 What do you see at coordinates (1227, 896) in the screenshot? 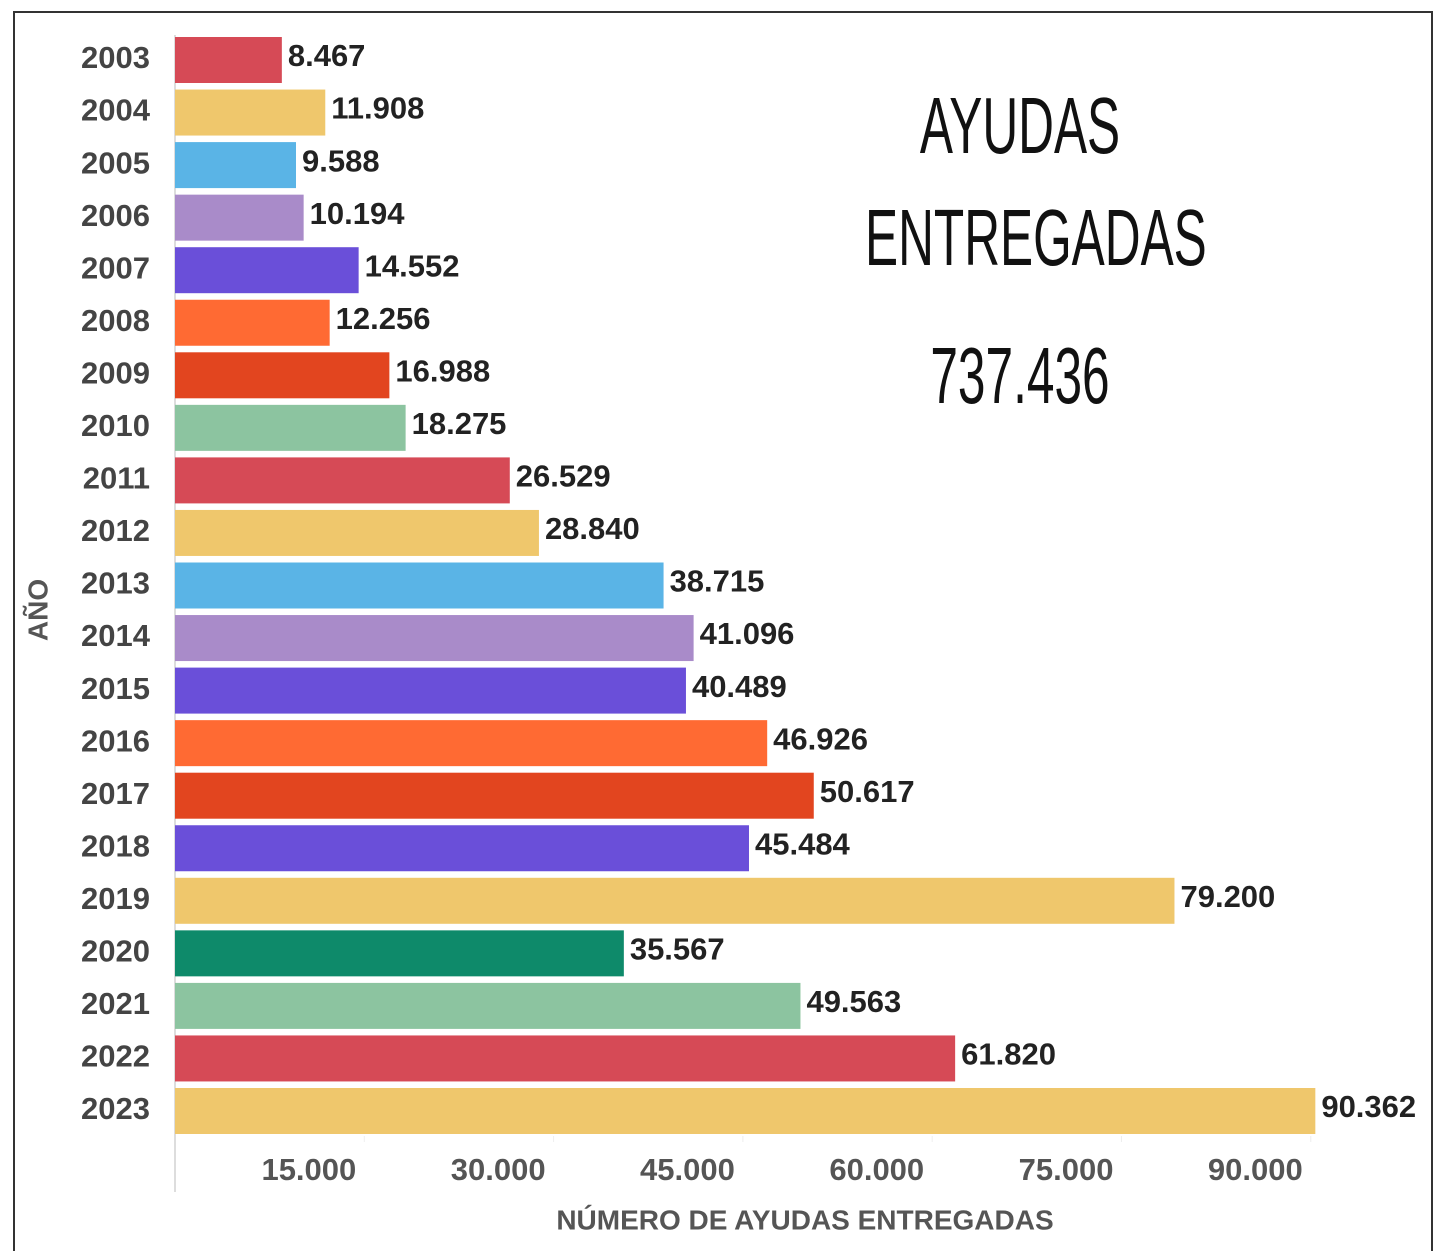
I see `value-label: 79.200` at bounding box center [1227, 896].